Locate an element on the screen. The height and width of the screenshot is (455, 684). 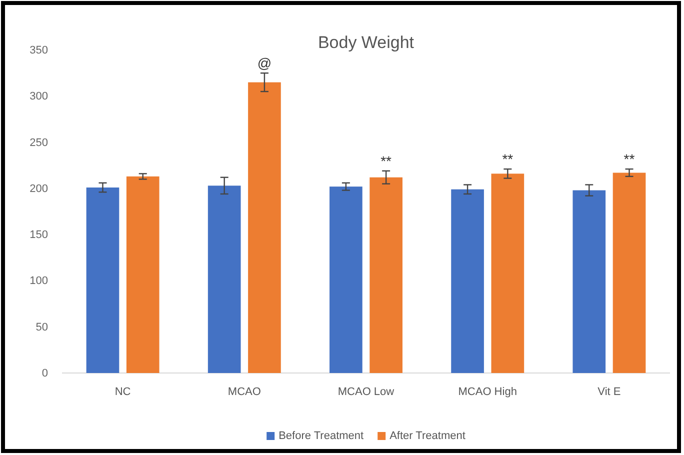
chart-title: Body Weight is located at coordinates (366, 42).